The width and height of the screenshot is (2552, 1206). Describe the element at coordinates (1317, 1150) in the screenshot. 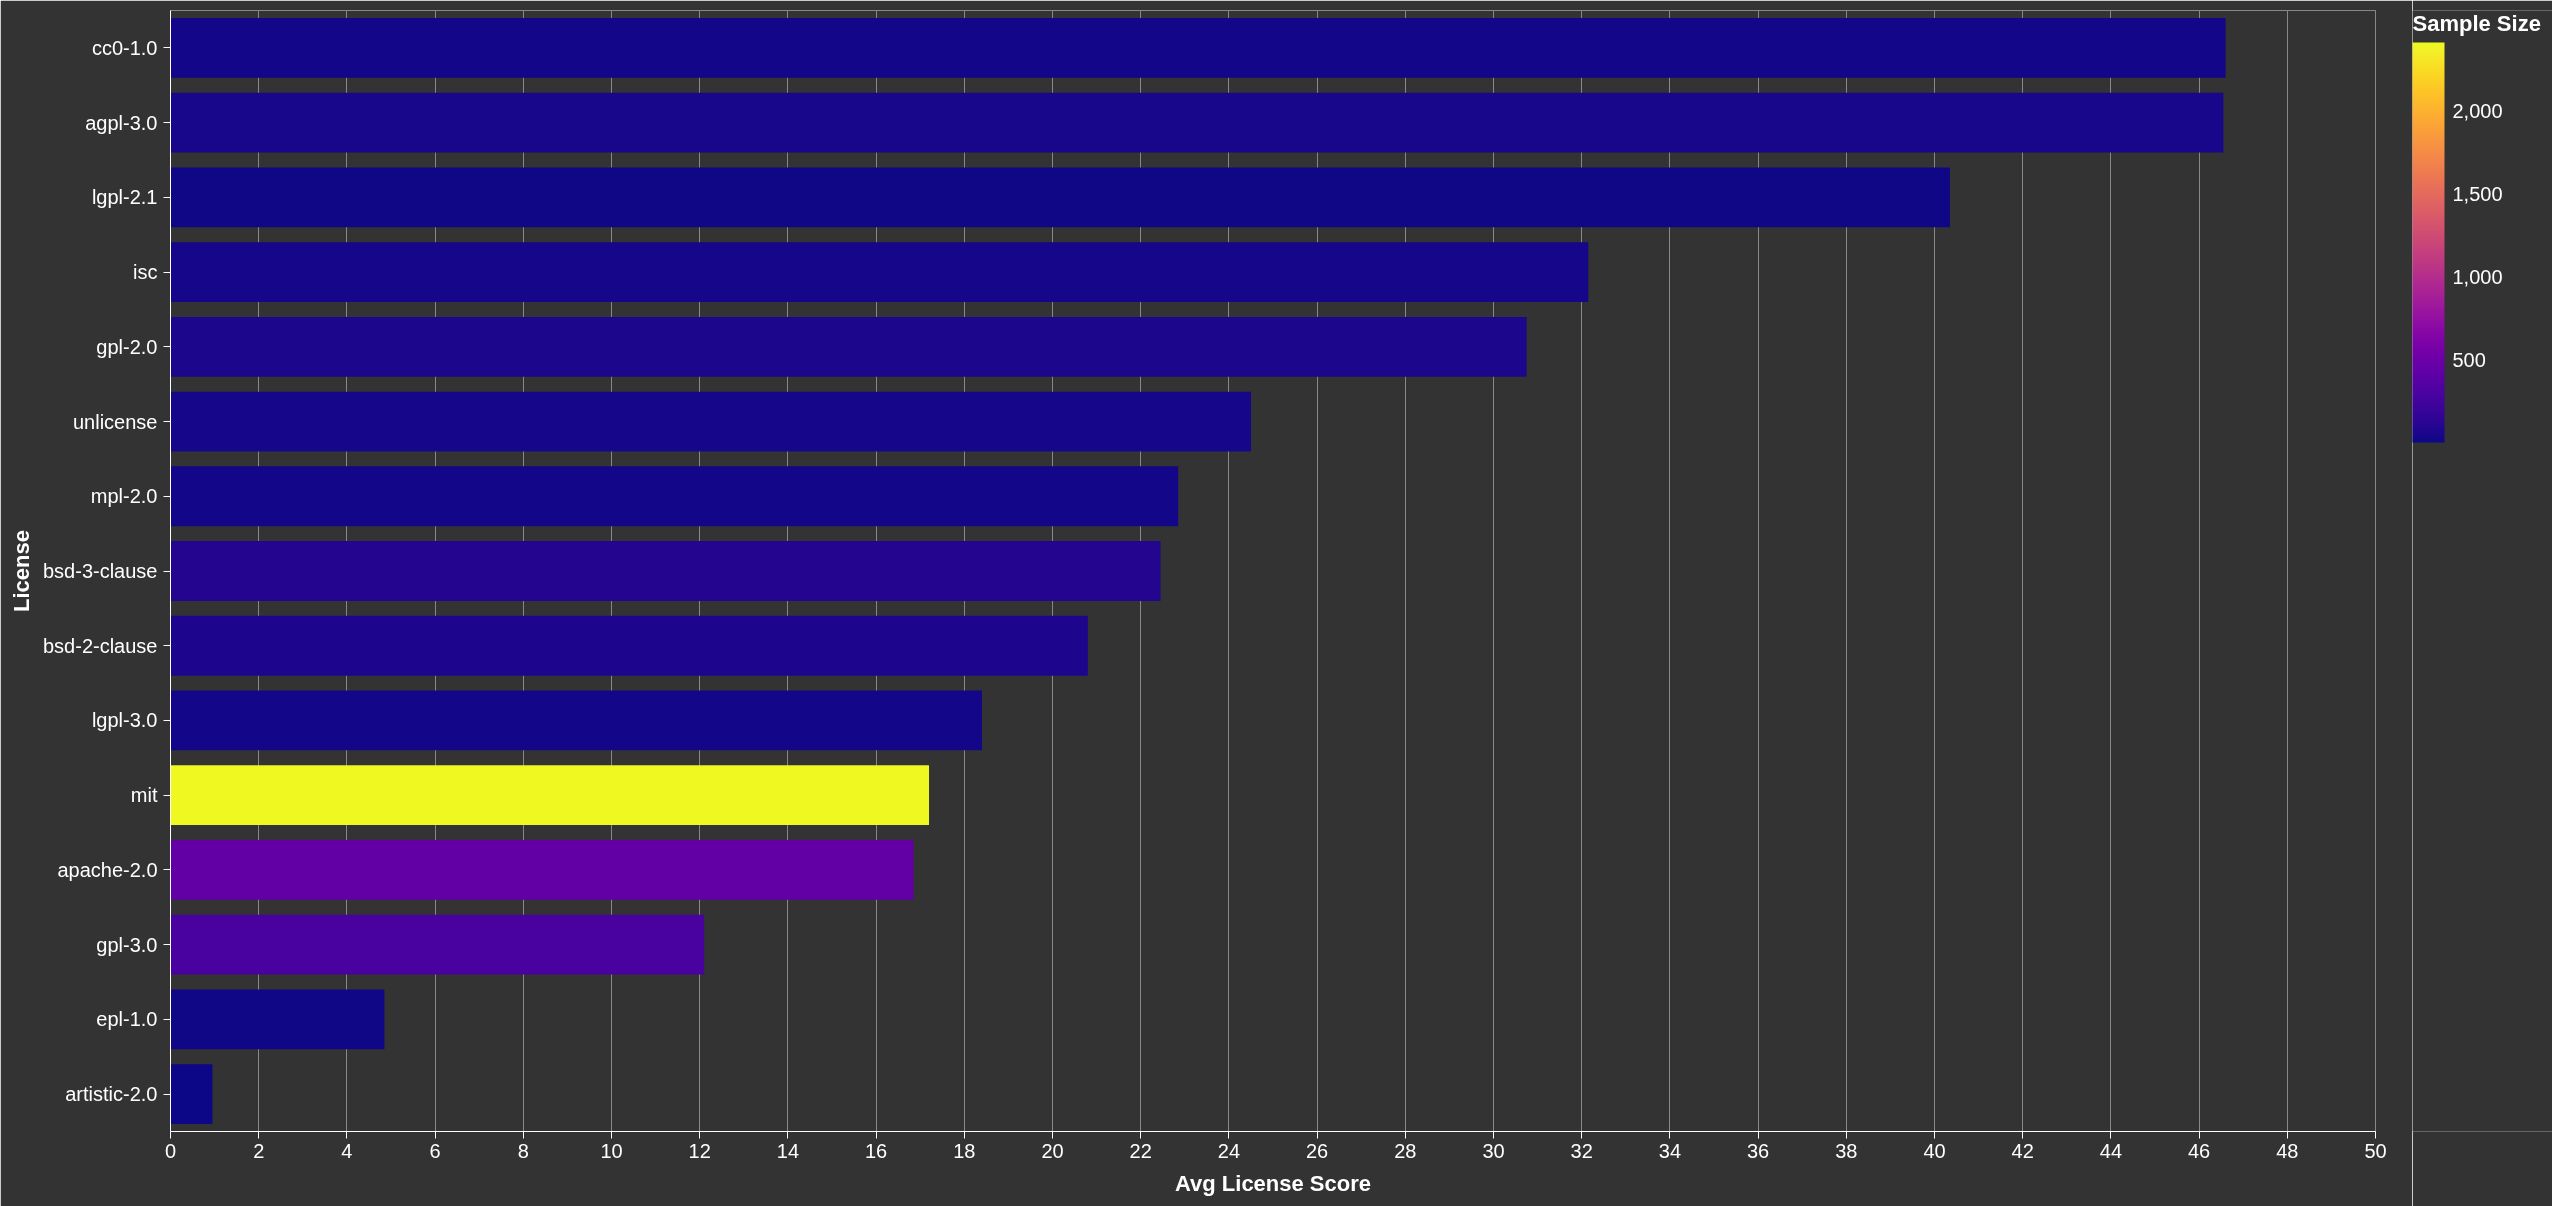

I see `x-tick-label: 26` at that location.